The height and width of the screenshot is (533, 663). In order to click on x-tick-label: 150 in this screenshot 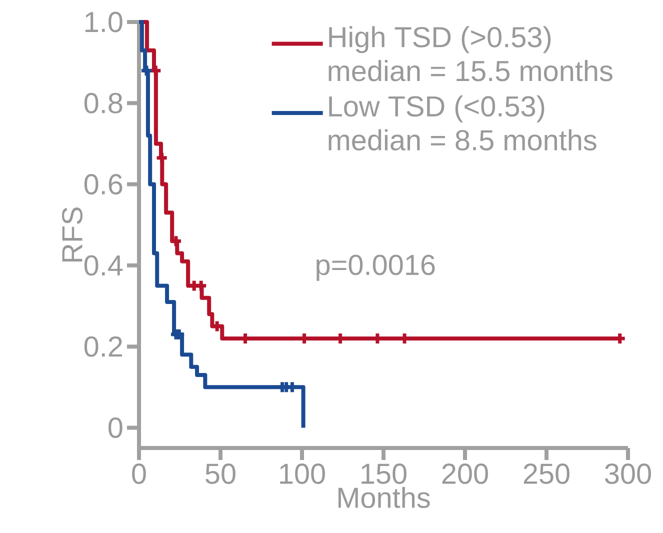, I will do `click(384, 474)`.